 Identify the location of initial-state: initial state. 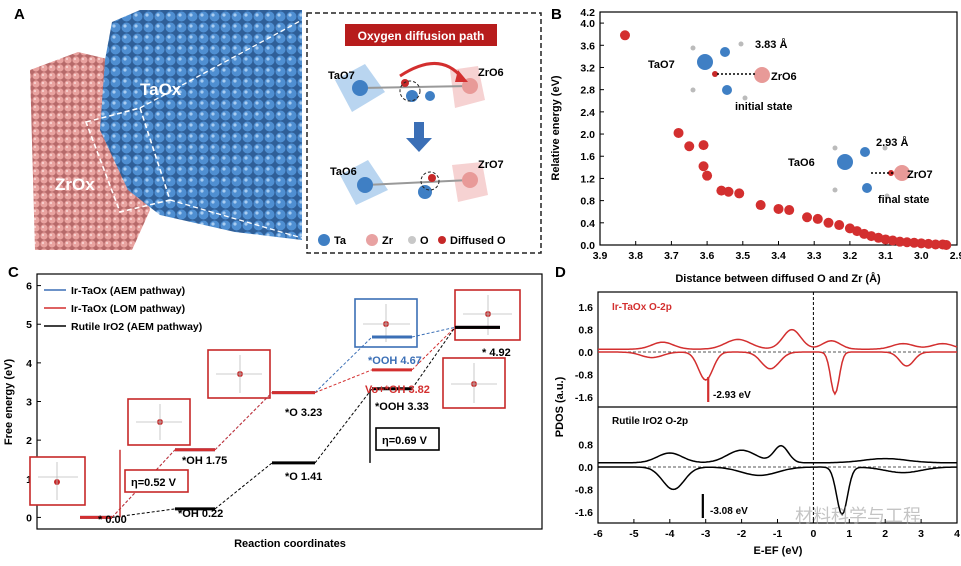
(763, 107).